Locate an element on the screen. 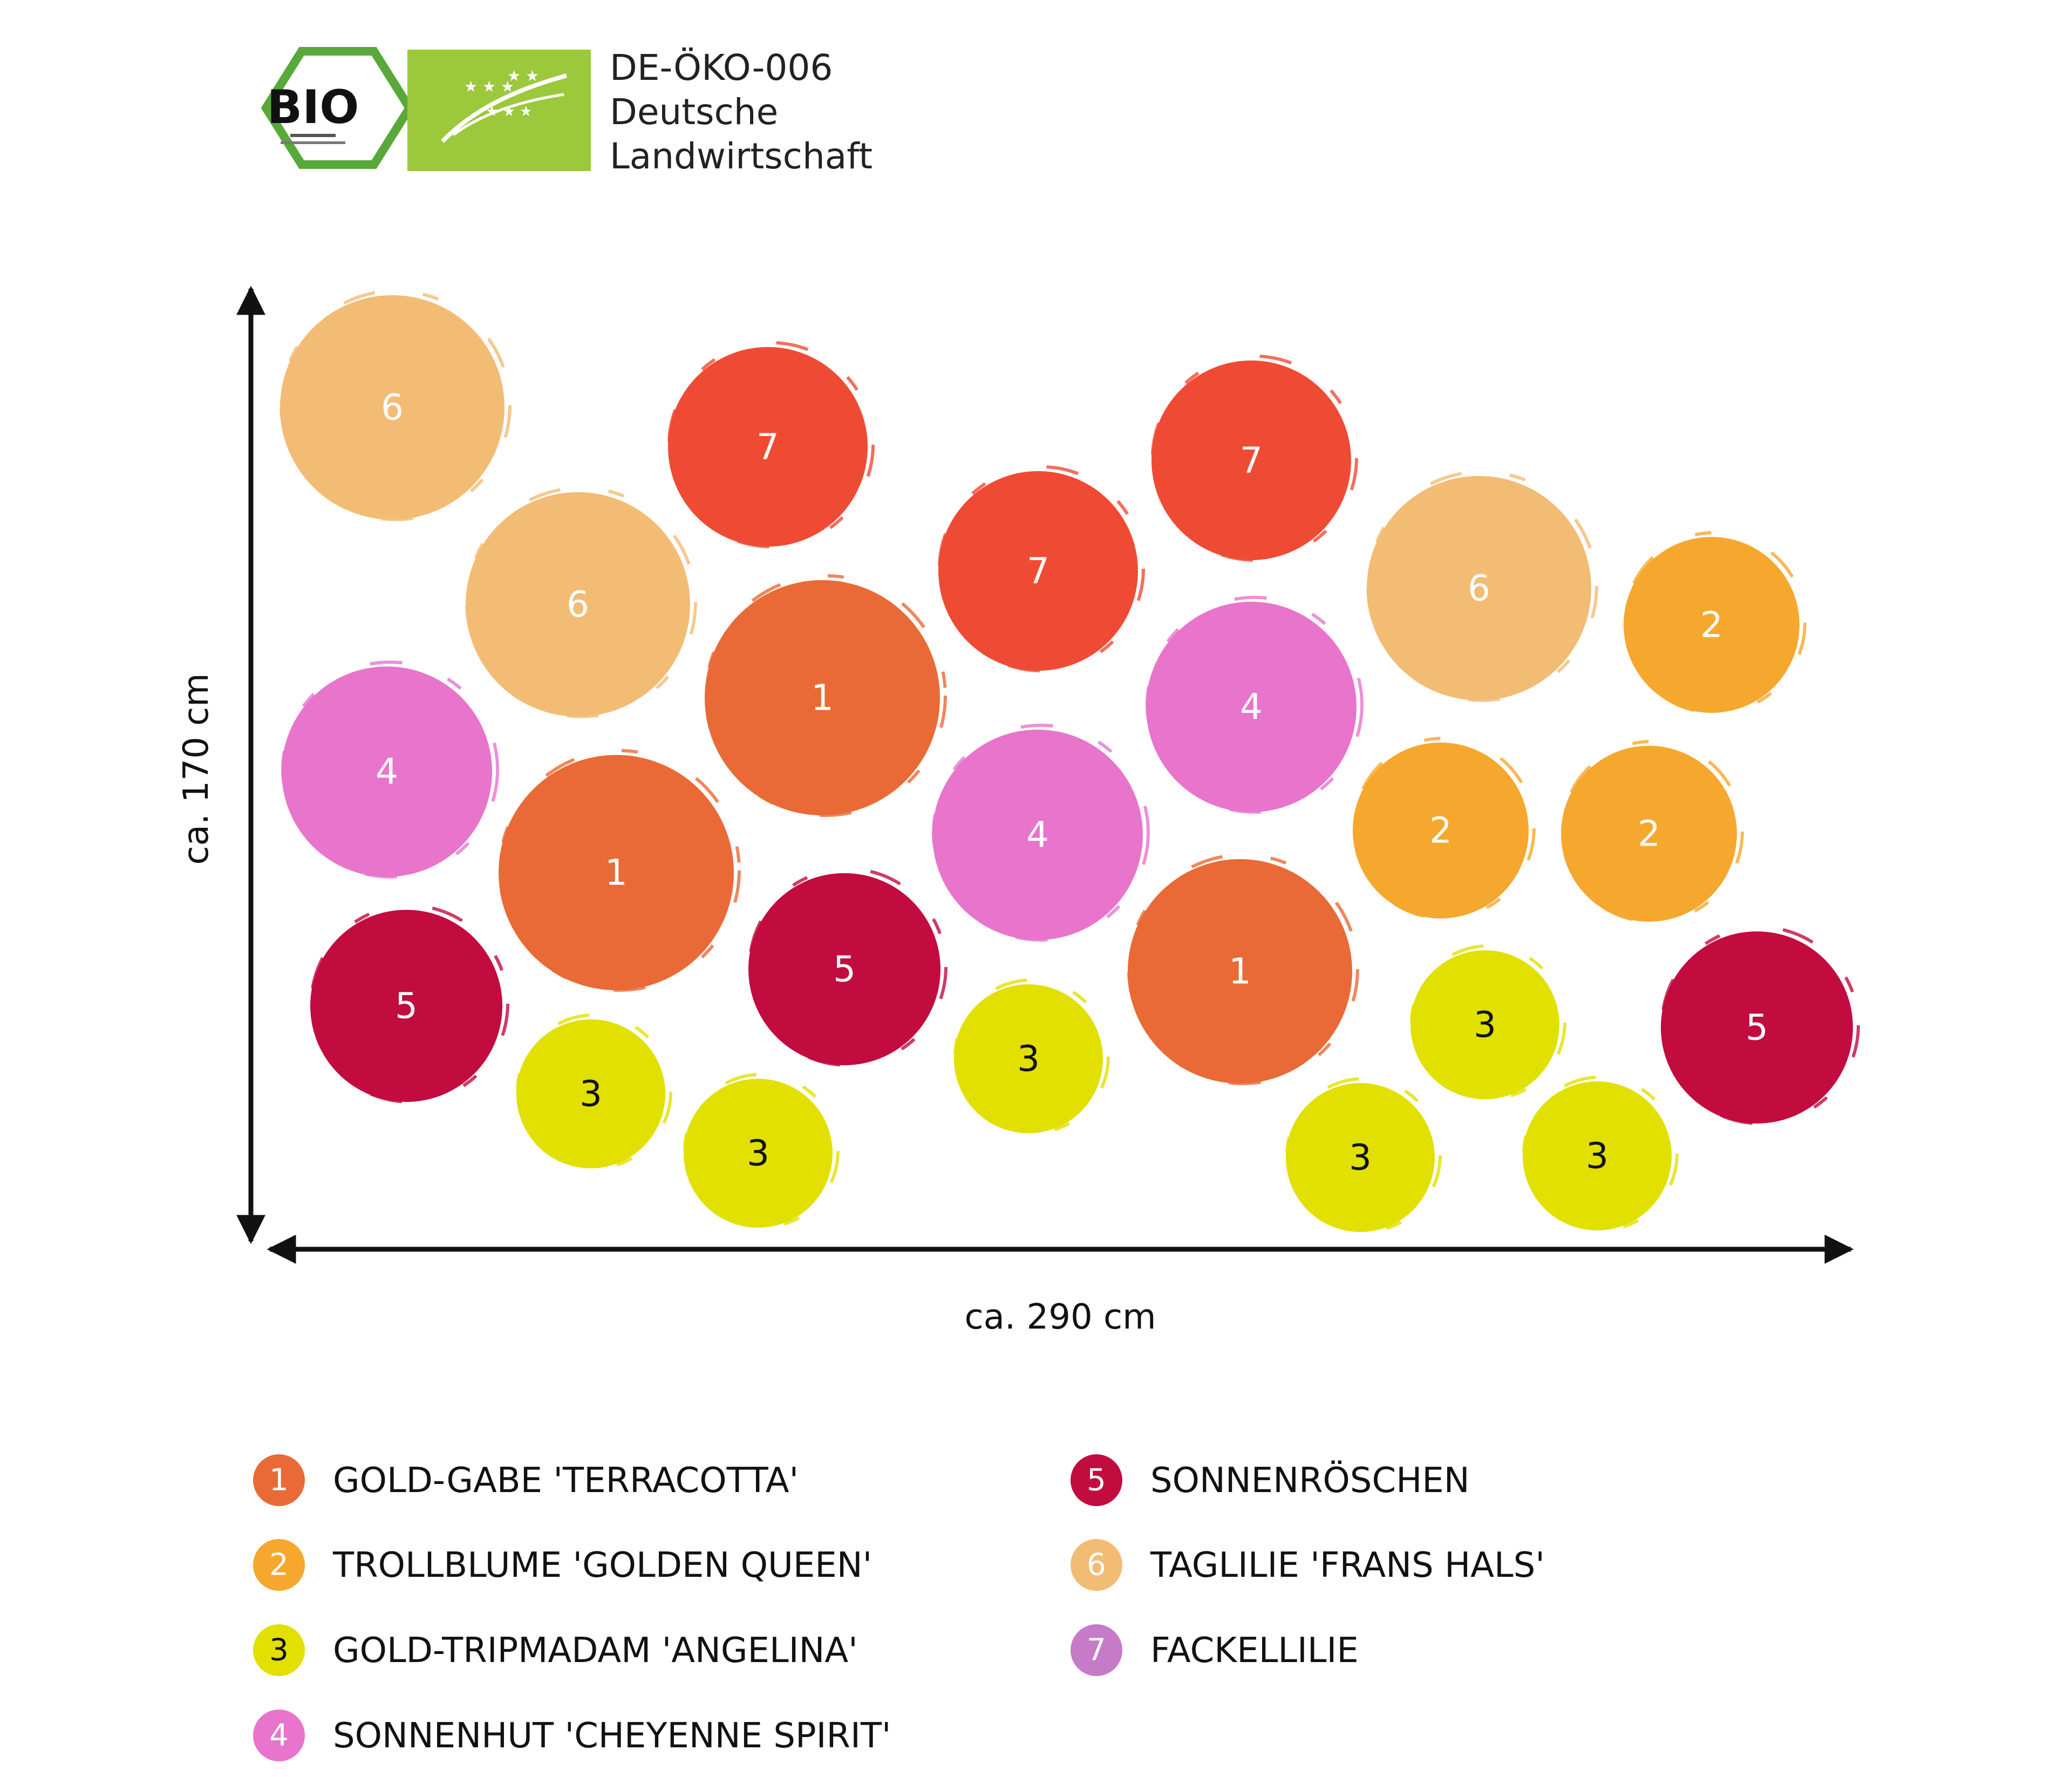 Image resolution: width=2072 pixels, height=1777 pixels. legend-item: 3 GOLD-TRIPMADAM 'ANGELINA' is located at coordinates (555, 1650).